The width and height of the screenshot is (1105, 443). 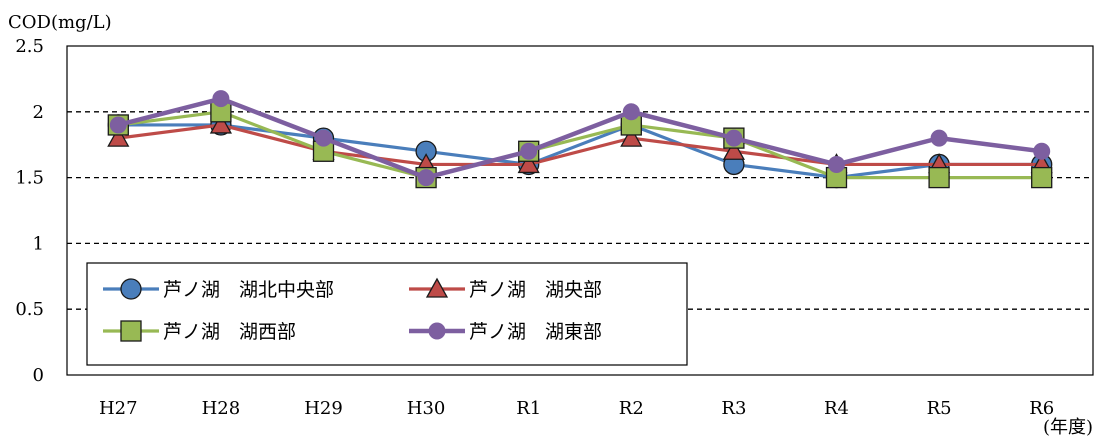 What do you see at coordinates (38, 375) in the screenshot?
I see `y-tick-label: 0` at bounding box center [38, 375].